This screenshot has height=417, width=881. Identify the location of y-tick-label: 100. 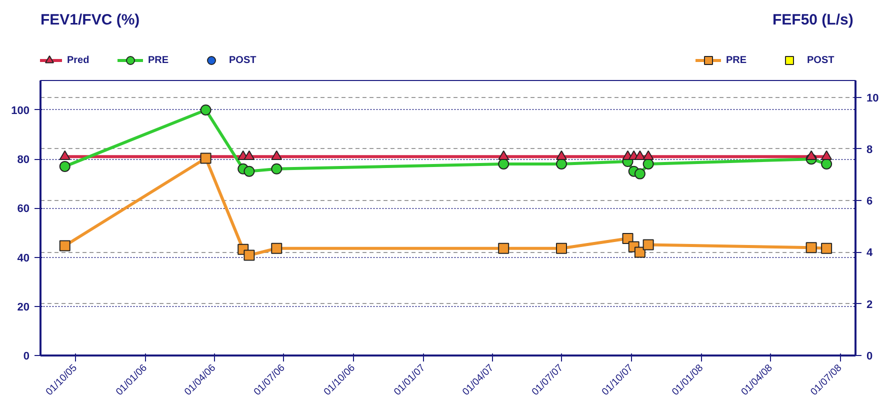
(20, 110).